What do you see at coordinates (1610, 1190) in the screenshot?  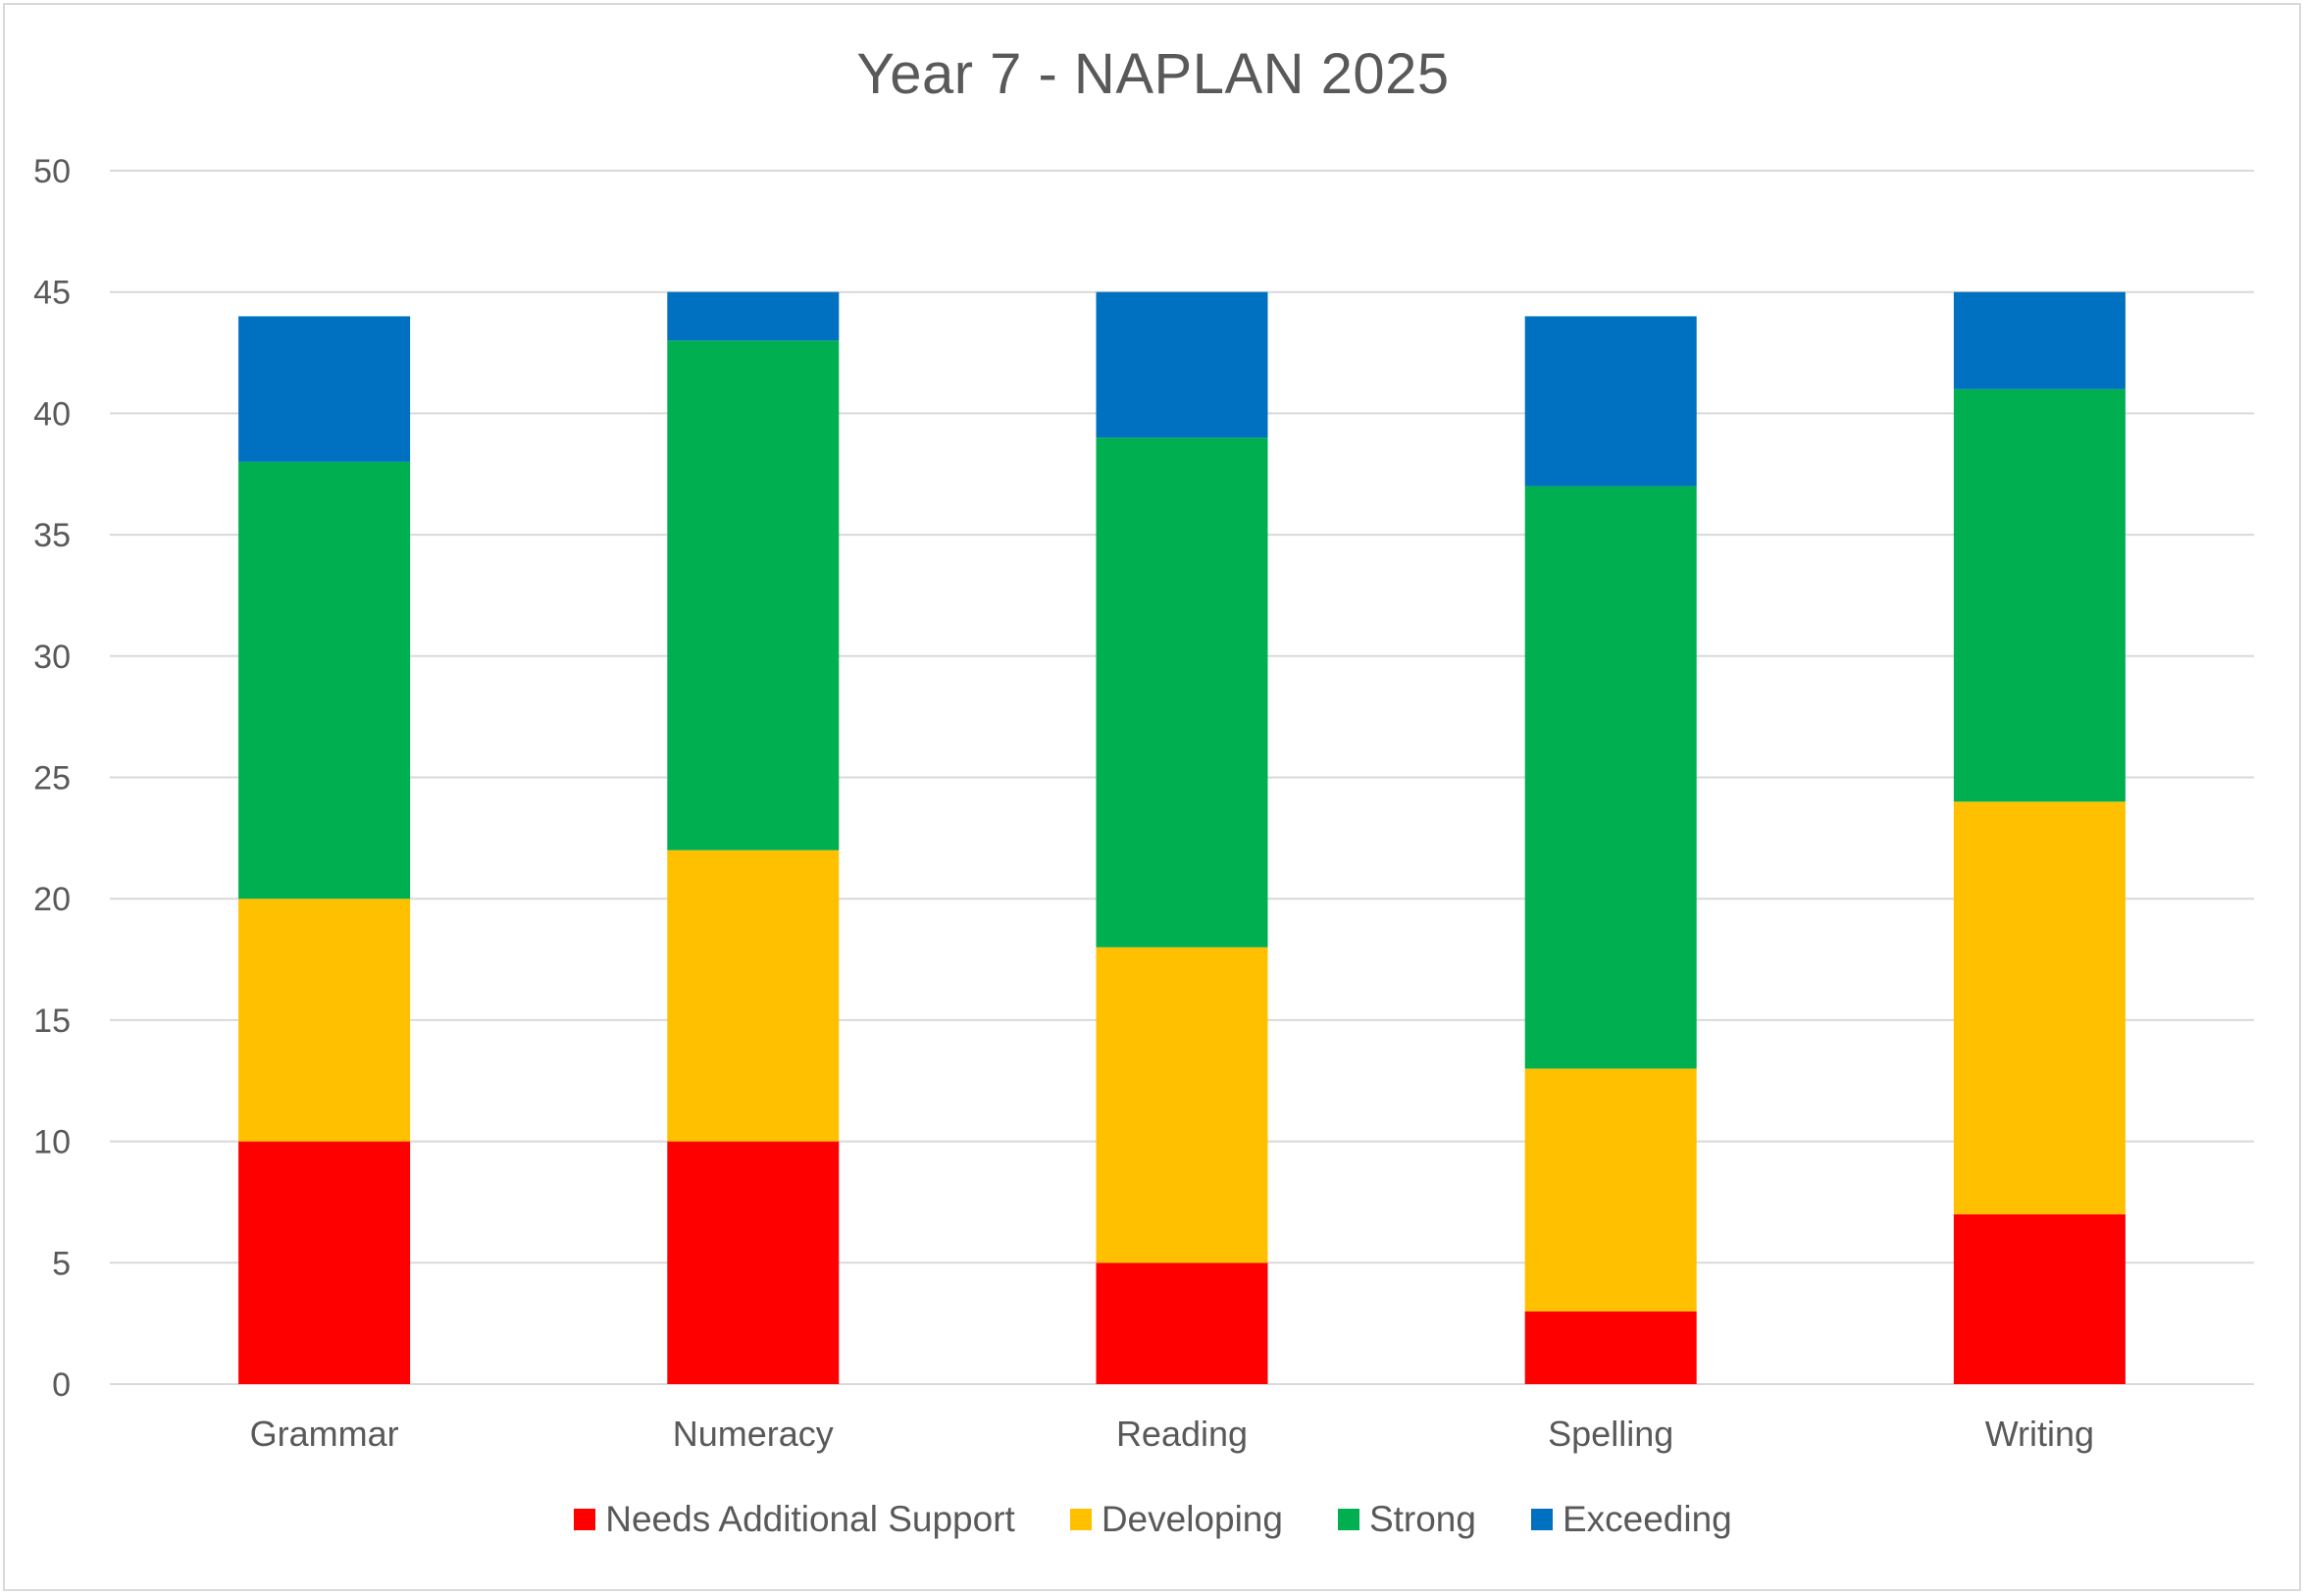 I see `bar-spelling-developing` at bounding box center [1610, 1190].